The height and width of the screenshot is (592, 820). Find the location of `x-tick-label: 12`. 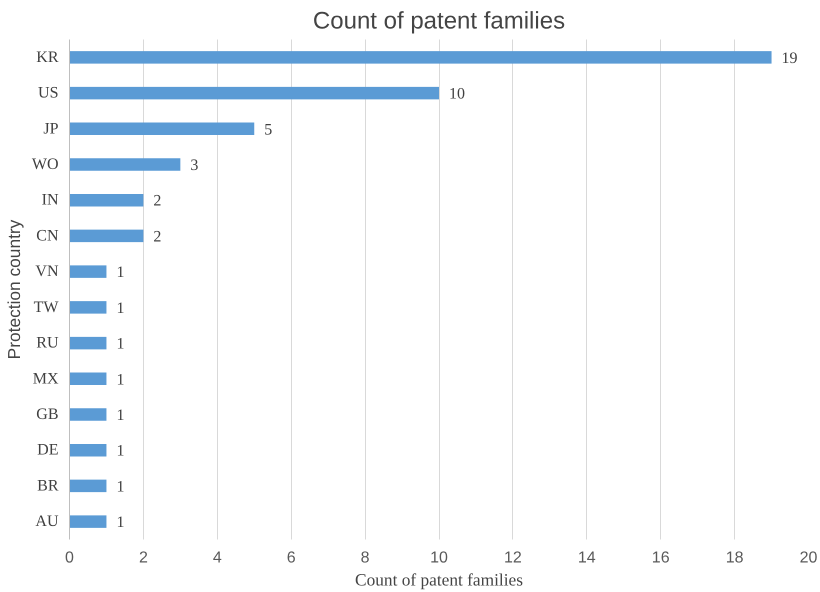

x-tick-label: 12 is located at coordinates (513, 558).